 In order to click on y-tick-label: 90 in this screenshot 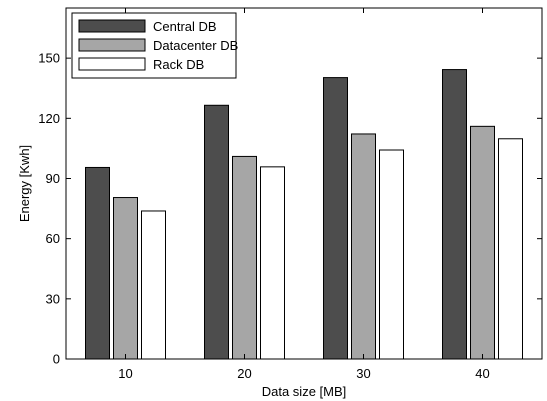, I will do `click(53, 178)`.